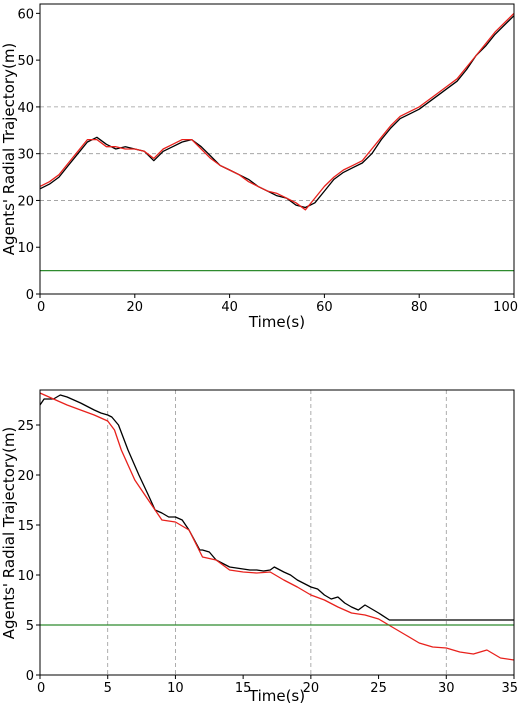 The height and width of the screenshot is (710, 526). I want to click on x-tick-label: 60, so click(324, 307).